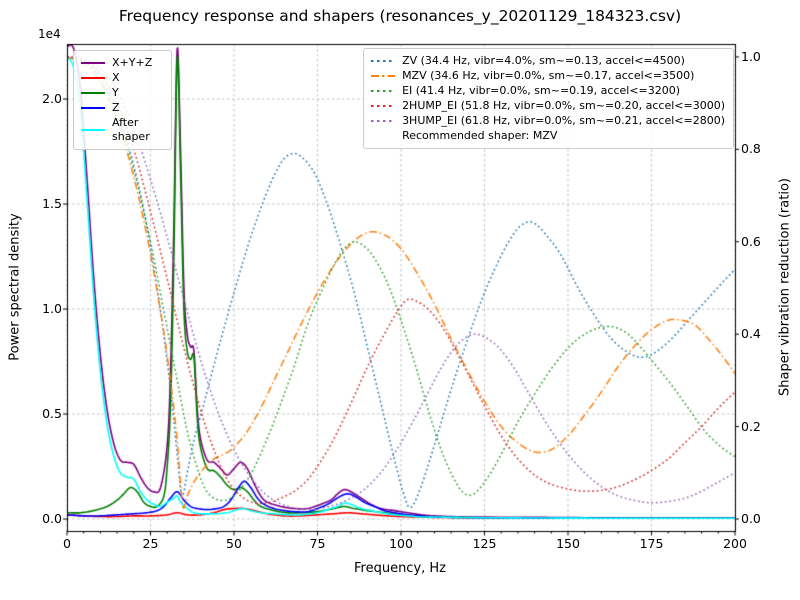  What do you see at coordinates (785, 287) in the screenshot?
I see `y-axis-right-label: Shaper vibration reduction (ratio)` at bounding box center [785, 287].